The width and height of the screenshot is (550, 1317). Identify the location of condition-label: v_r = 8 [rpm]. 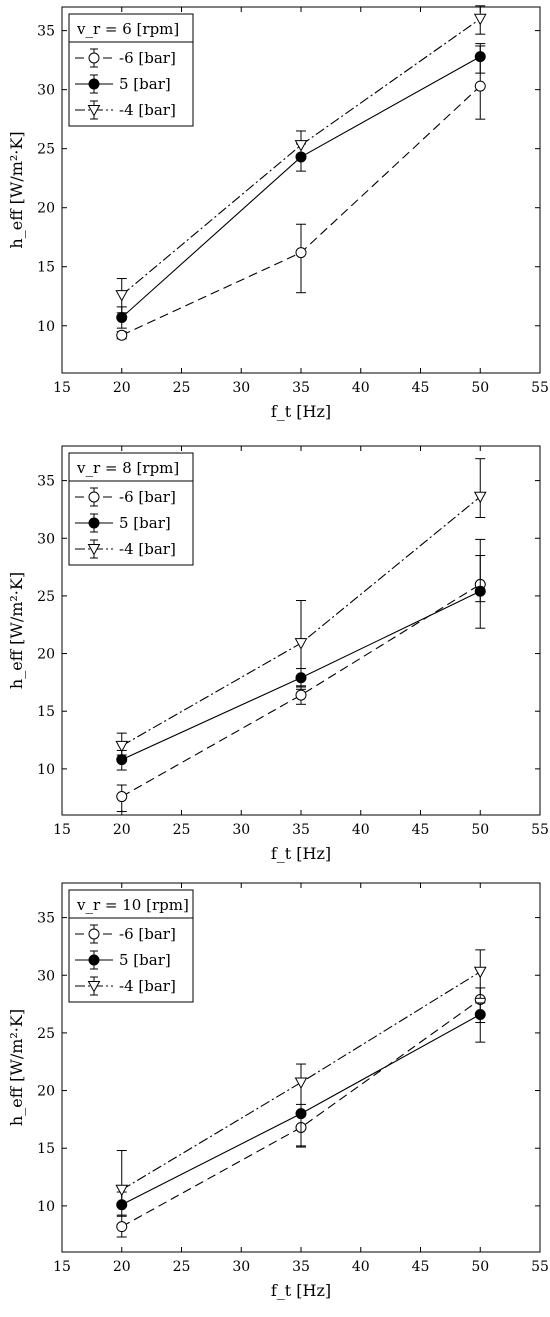
(127, 468).